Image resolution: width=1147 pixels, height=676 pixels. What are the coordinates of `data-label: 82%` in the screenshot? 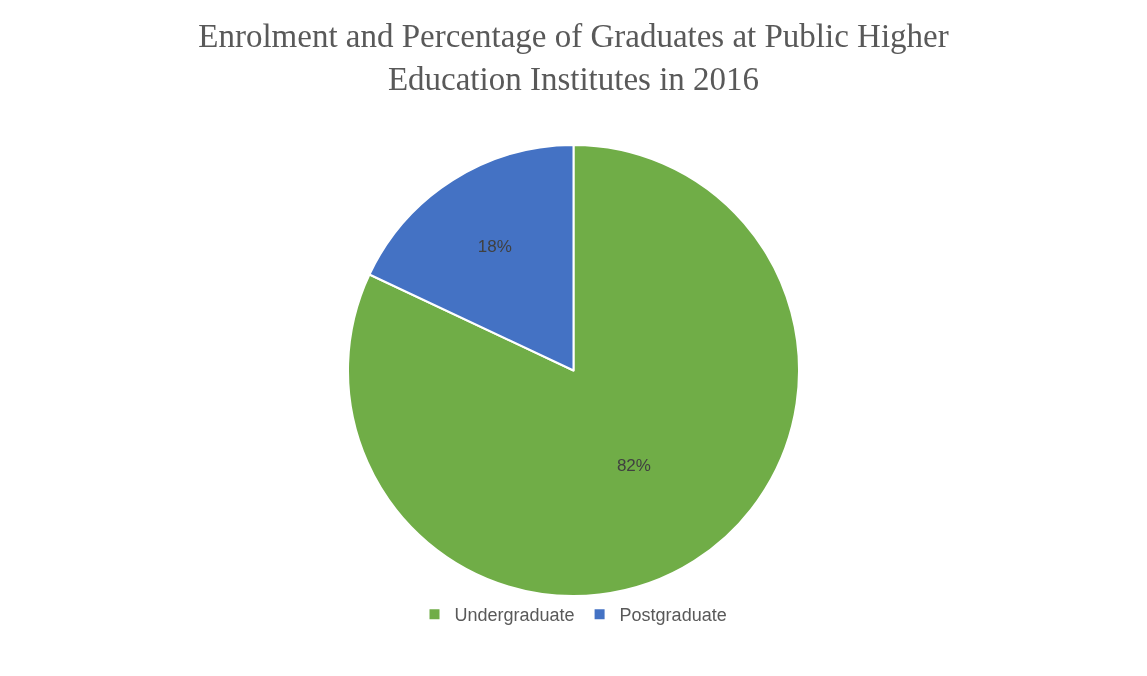 It's located at (633, 466).